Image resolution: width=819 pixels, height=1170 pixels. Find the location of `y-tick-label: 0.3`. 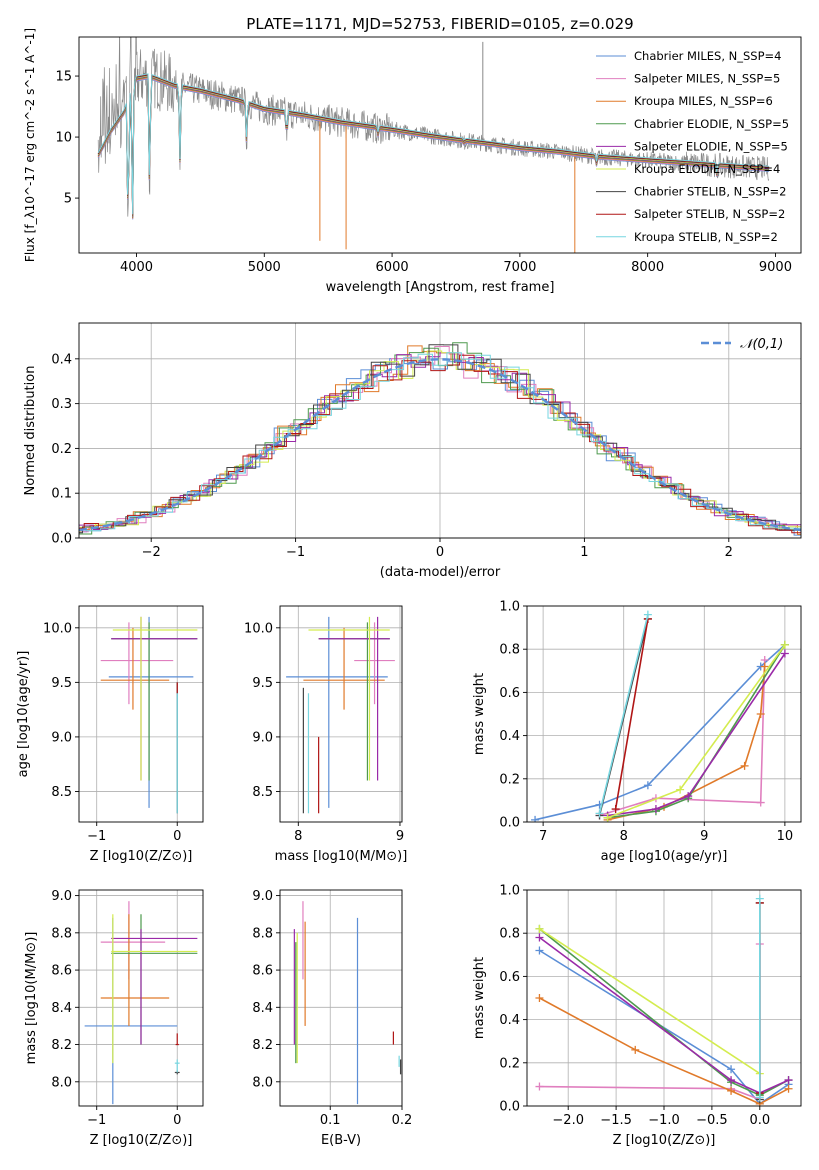

y-tick-label: 0.3 is located at coordinates (61, 404).